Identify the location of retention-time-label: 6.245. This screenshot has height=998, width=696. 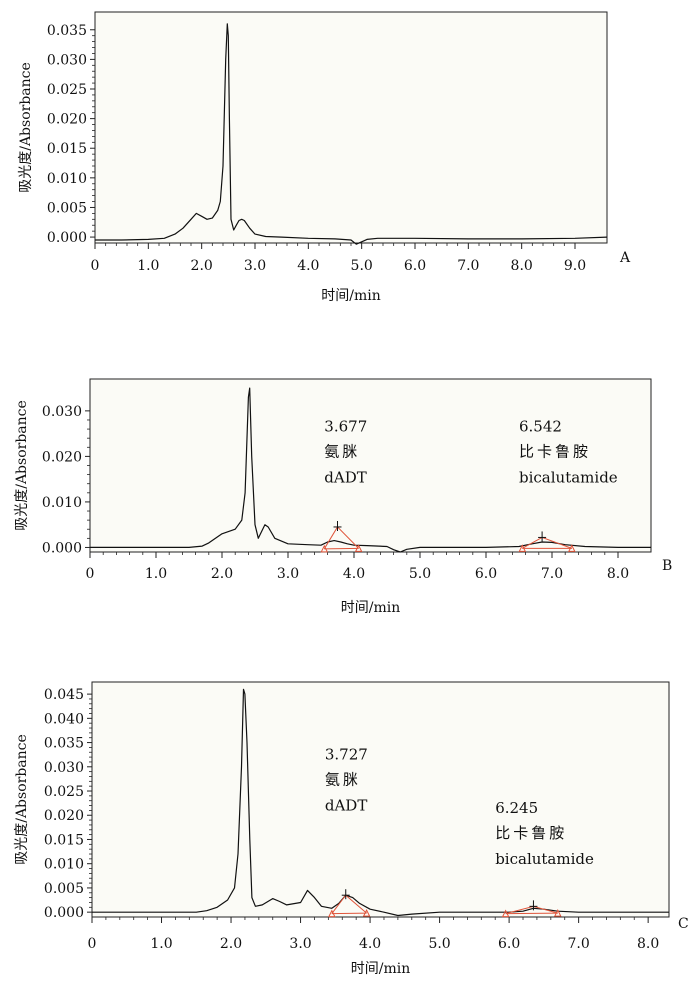
(516, 808).